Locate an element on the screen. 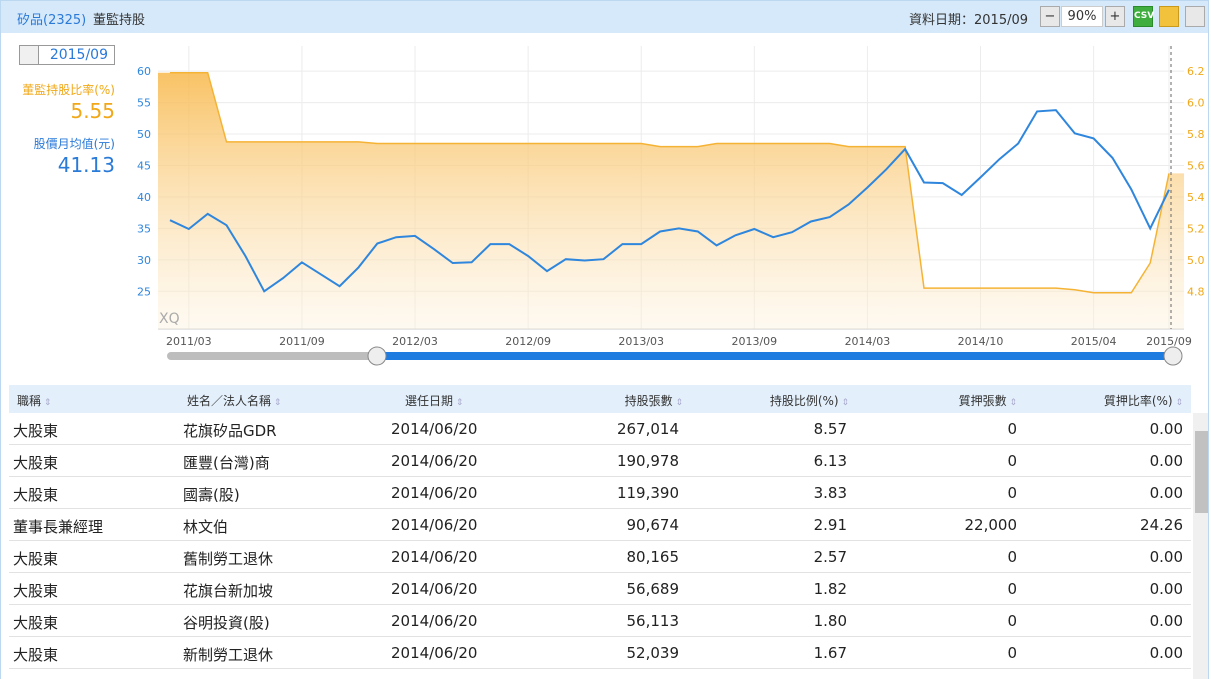  column-header: 姓名／法人名稱 ⇕ is located at coordinates (234, 401).